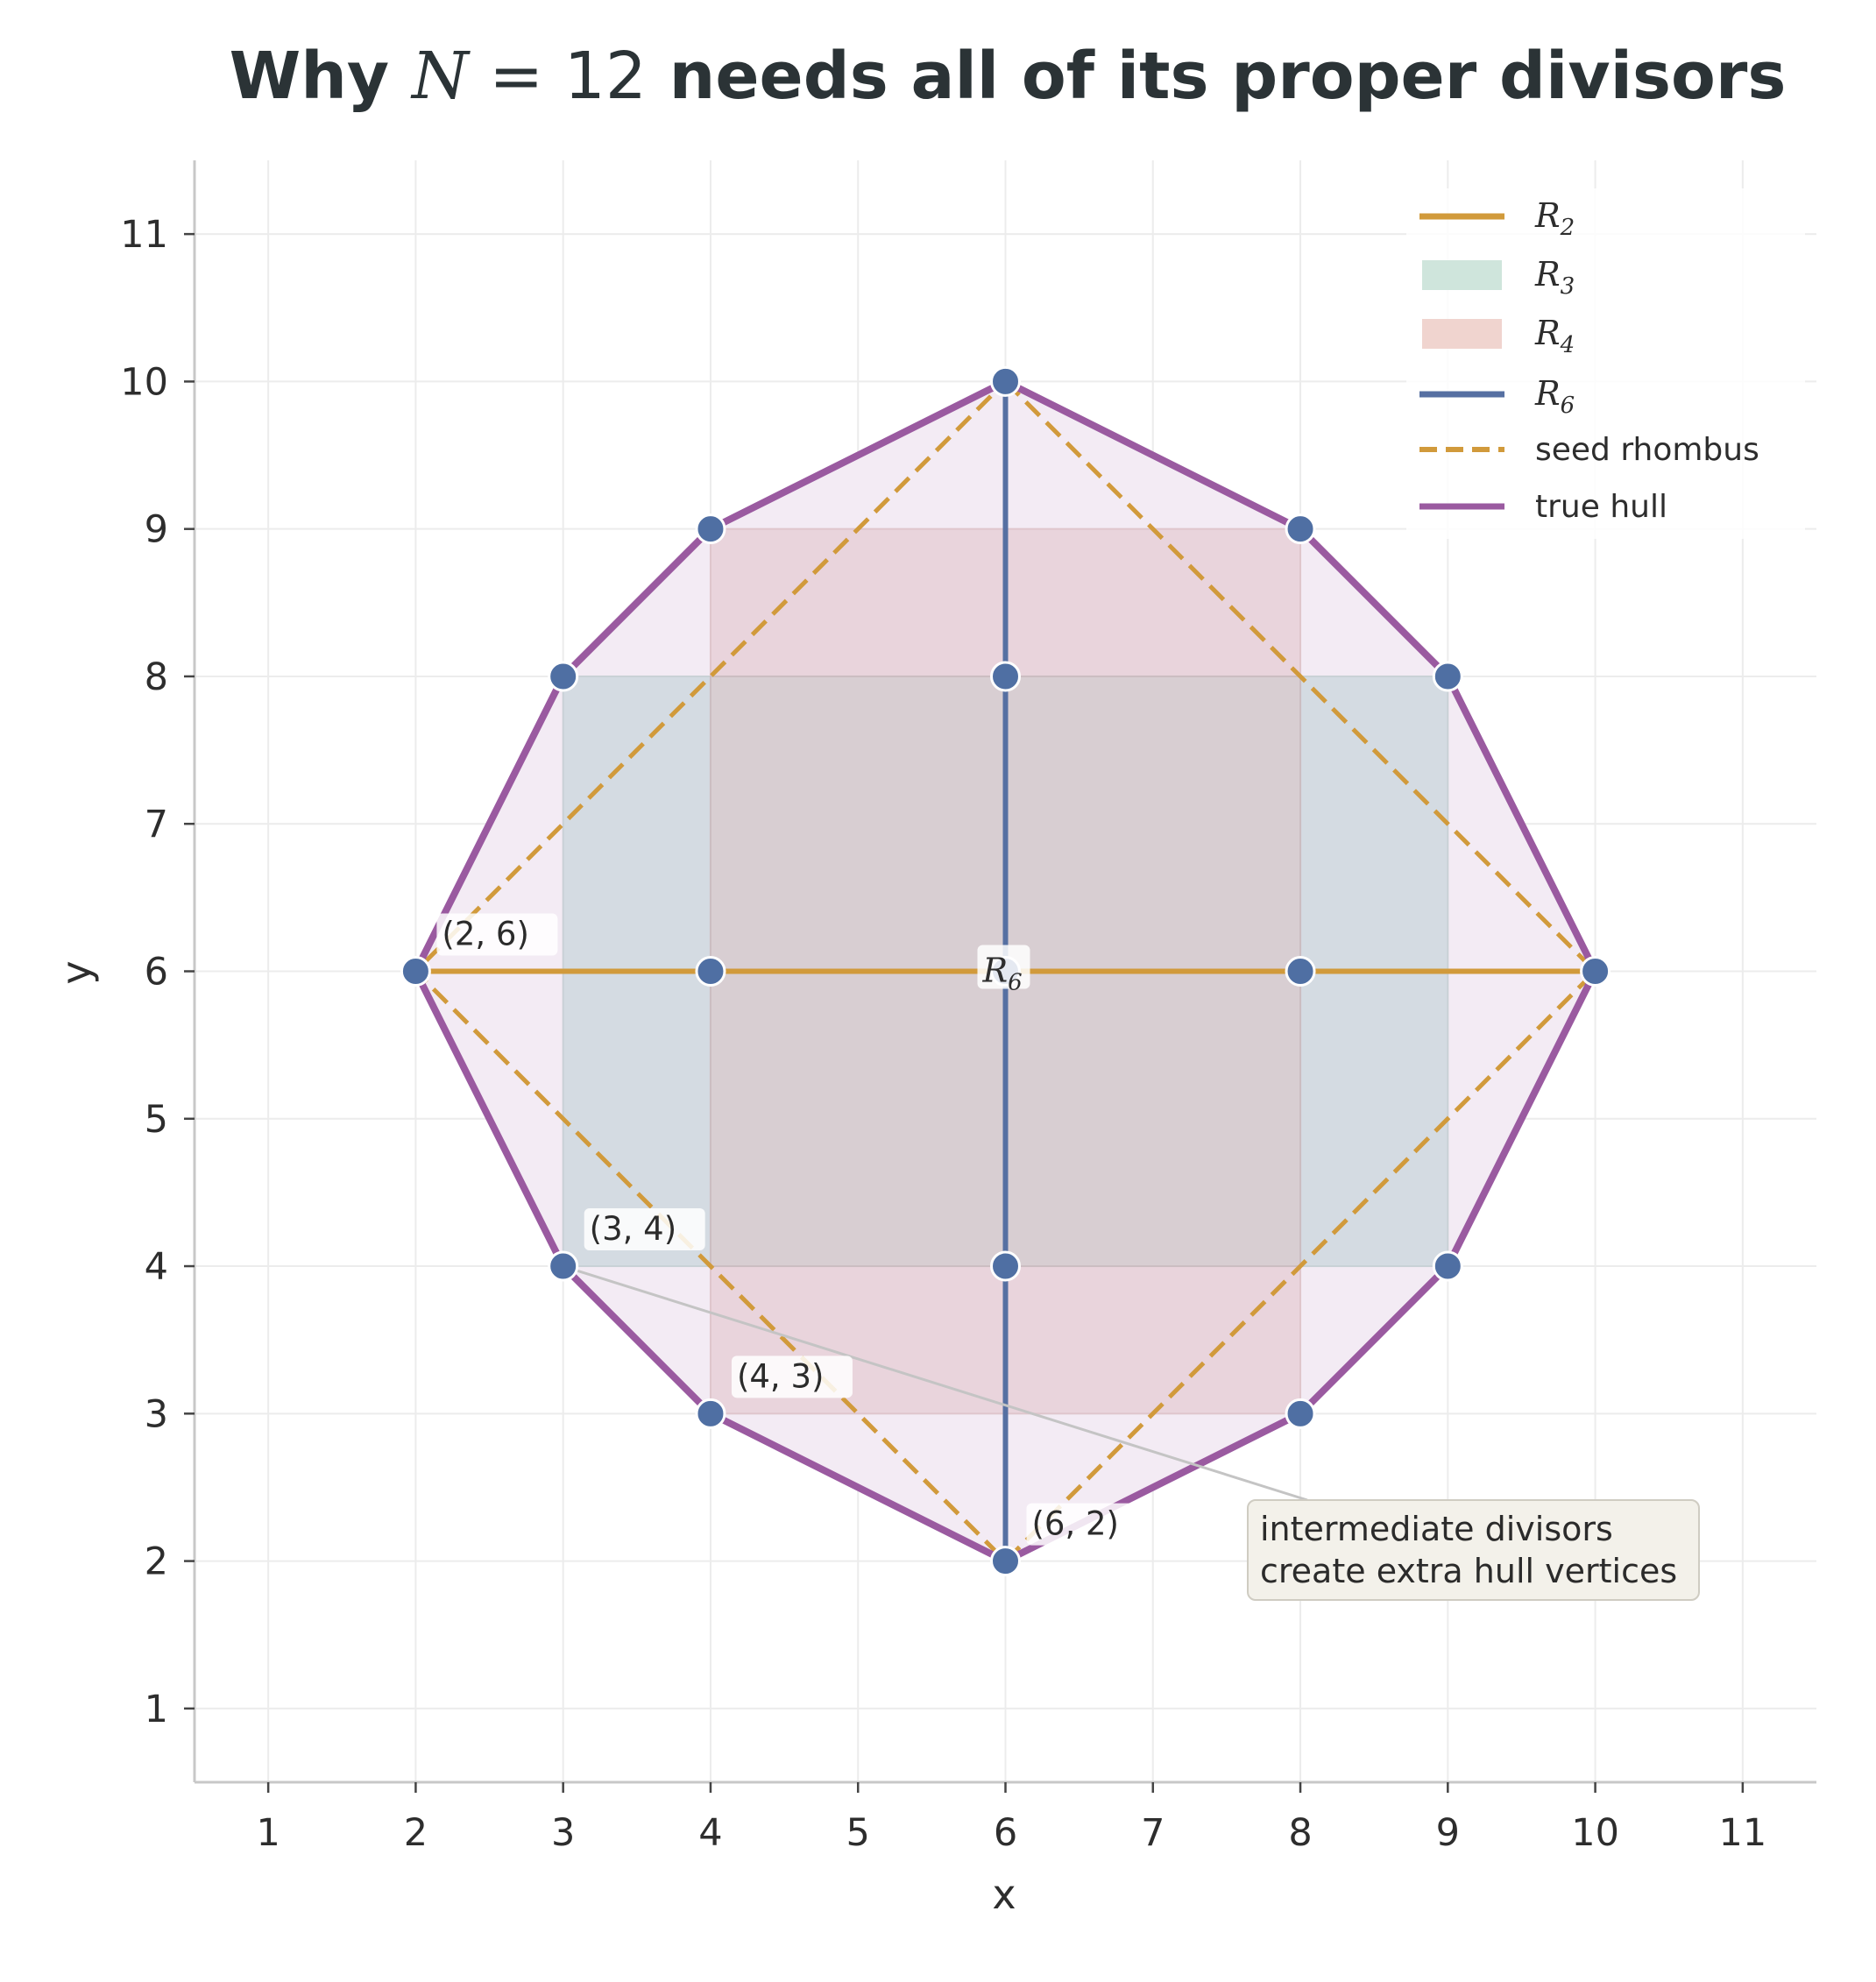 This screenshot has height=1982, width=1876. Describe the element at coordinates (156, 1562) in the screenshot. I see `y-tick-label: 2` at that location.